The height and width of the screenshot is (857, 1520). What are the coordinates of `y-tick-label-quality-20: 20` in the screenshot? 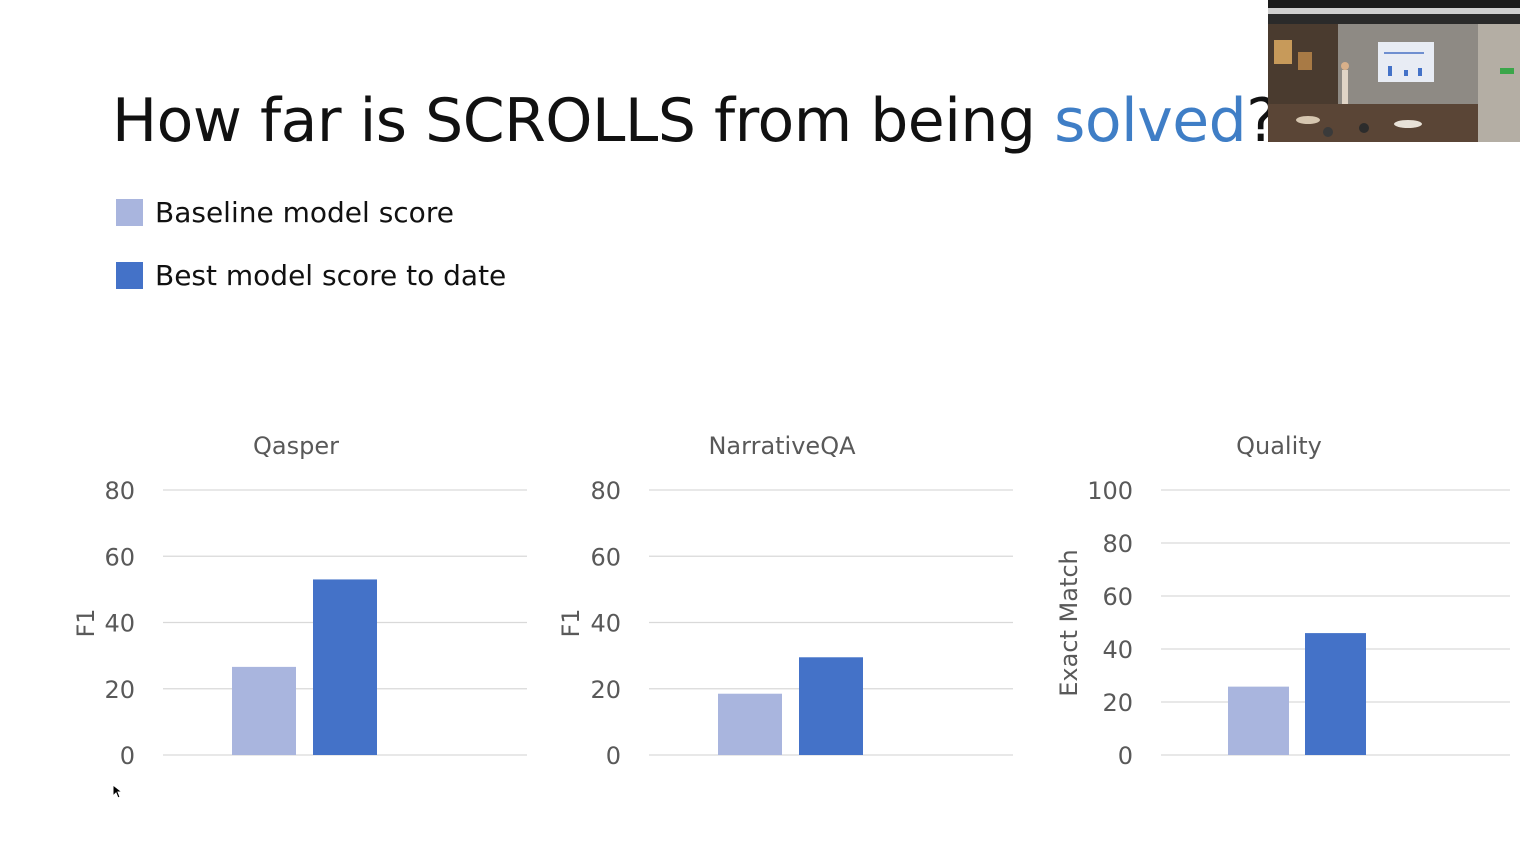 It's located at (1117, 703).